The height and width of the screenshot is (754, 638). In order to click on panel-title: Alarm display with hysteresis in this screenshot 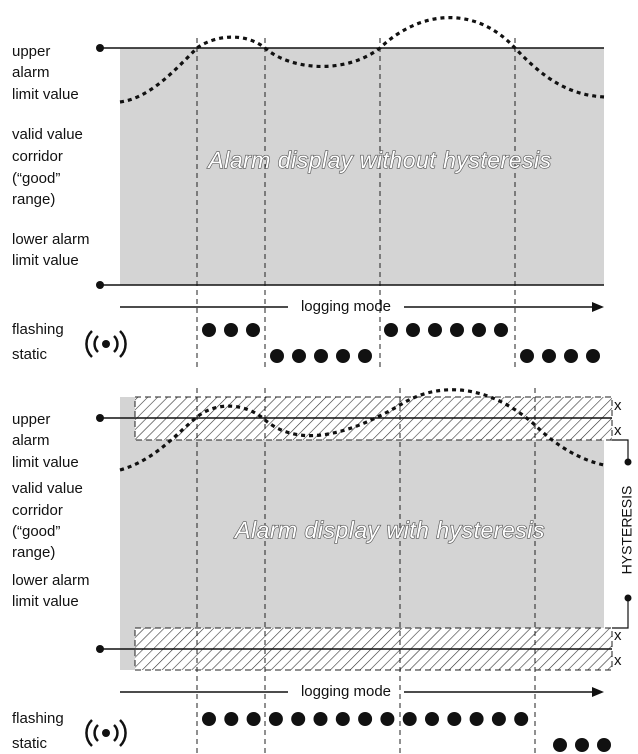, I will do `click(389, 530)`.